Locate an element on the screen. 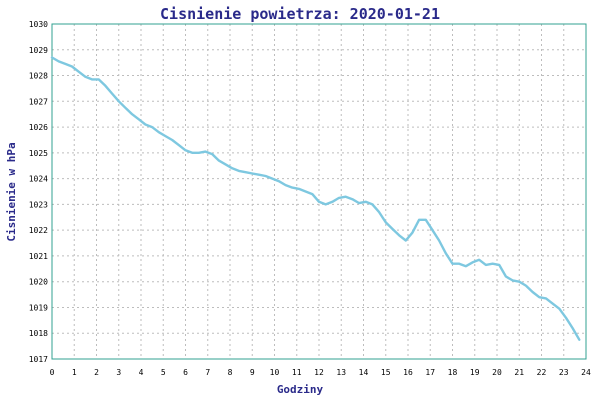  y-axis-label: Cisnienie w hPa is located at coordinates (11, 191).